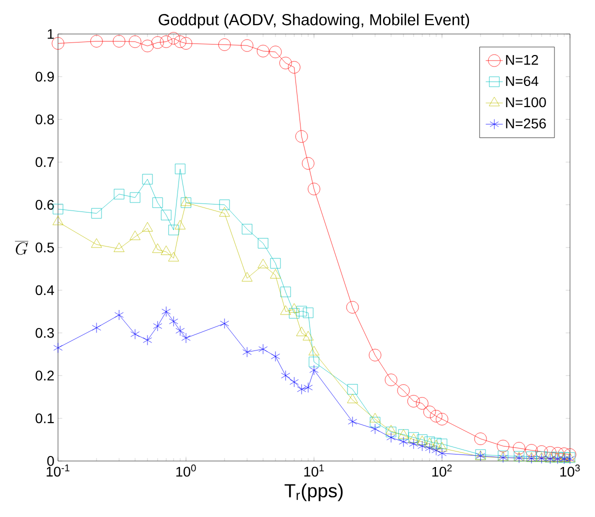 The width and height of the screenshot is (595, 517). Describe the element at coordinates (442, 470) in the screenshot. I see `x-tick-label: 10$^{2}$` at that location.